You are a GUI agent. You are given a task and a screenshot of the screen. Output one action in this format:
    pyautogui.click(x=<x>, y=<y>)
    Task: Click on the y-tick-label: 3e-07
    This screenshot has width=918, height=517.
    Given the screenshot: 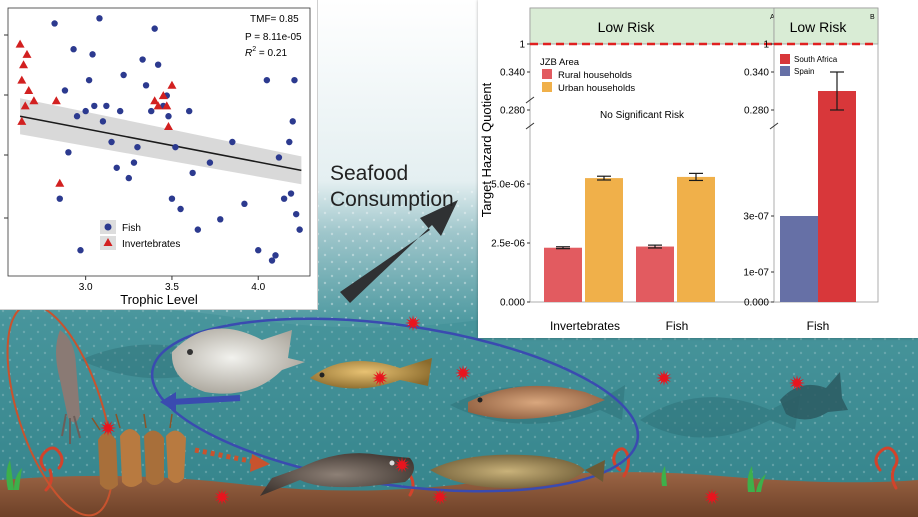 What is the action you would take?
    pyautogui.click(x=756, y=217)
    